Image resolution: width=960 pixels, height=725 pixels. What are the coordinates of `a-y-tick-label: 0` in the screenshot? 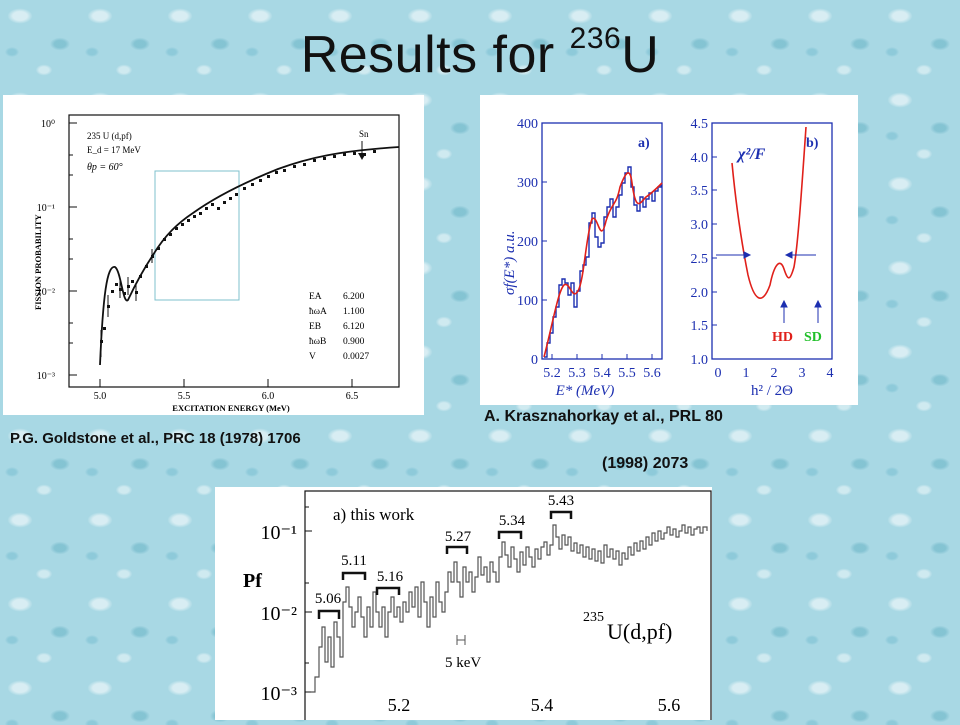 It's located at (534, 360).